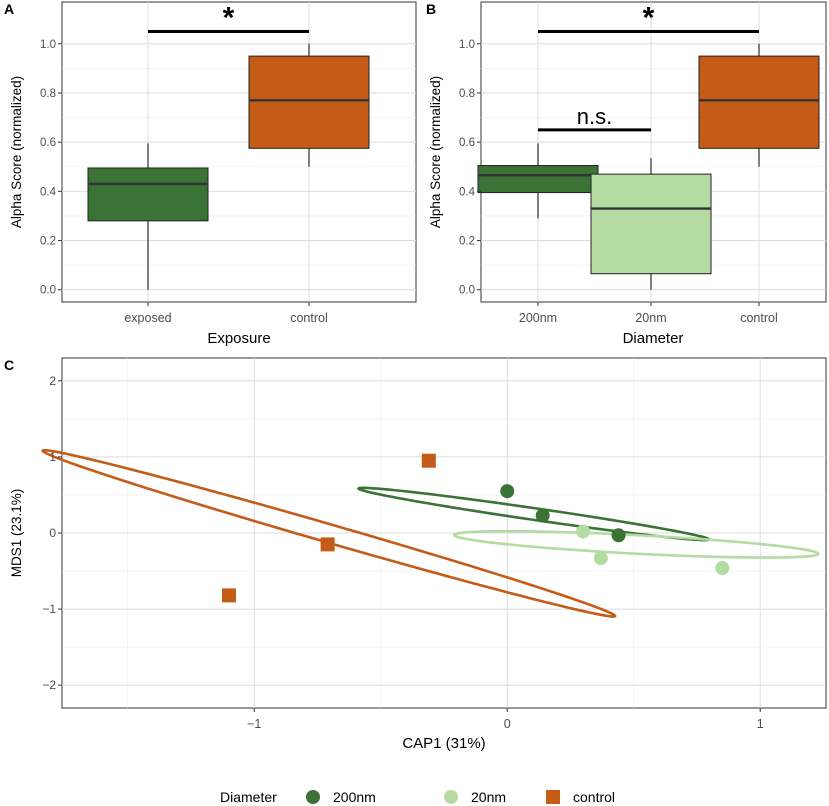 The height and width of the screenshot is (806, 829). I want to click on significance-label: n.s., so click(594, 116).